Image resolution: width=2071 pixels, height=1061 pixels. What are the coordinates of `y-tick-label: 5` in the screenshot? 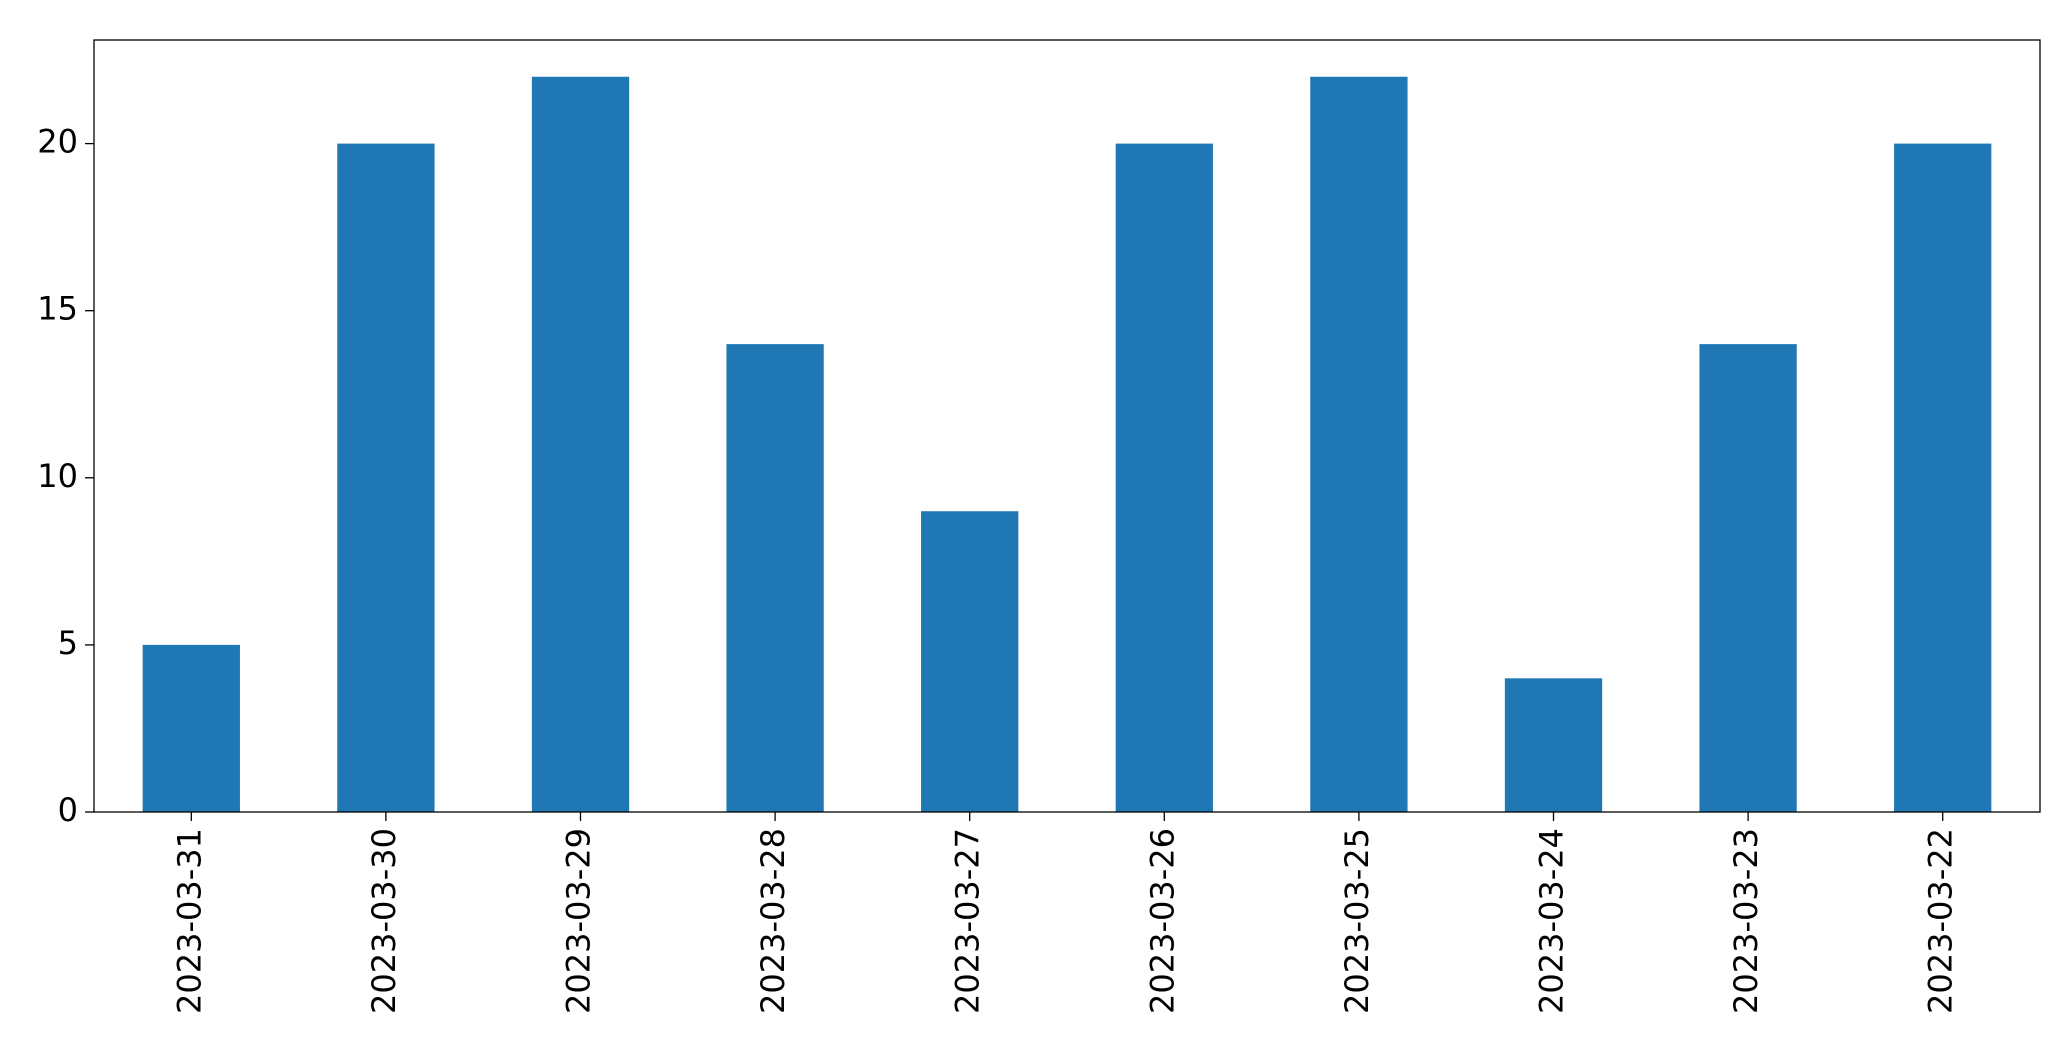 It's located at (68, 643).